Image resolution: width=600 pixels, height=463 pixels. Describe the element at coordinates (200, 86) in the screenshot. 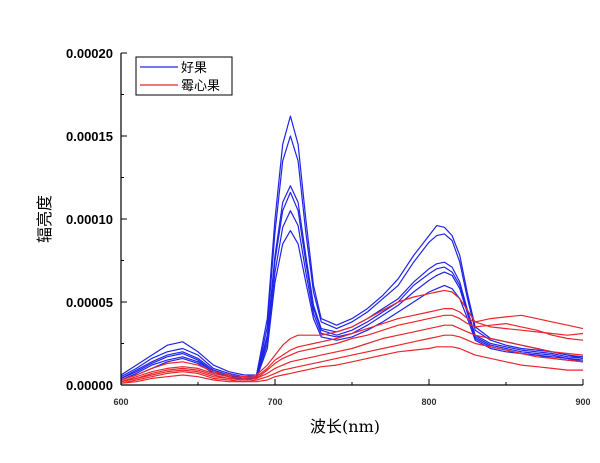

I see `legend-label-moldy: 霉心果` at that location.